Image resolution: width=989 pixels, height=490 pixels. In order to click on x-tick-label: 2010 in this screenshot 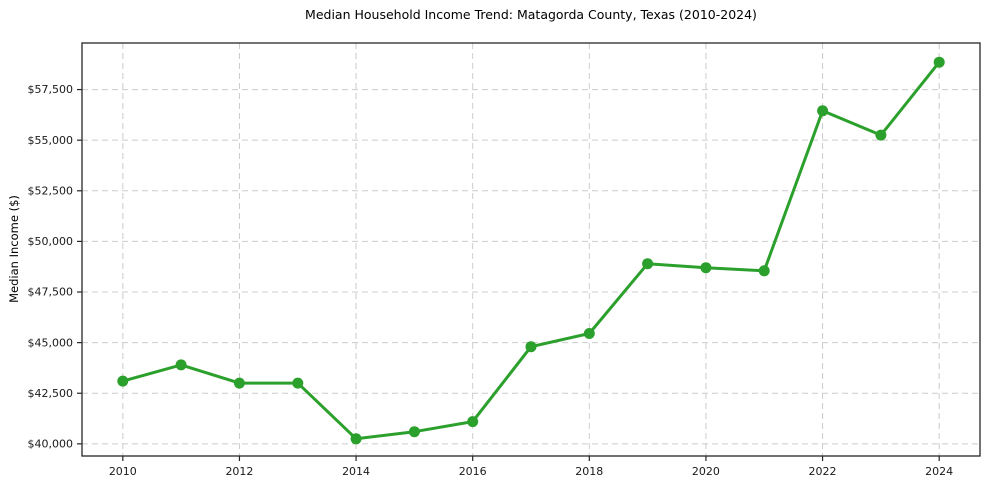, I will do `click(123, 471)`.